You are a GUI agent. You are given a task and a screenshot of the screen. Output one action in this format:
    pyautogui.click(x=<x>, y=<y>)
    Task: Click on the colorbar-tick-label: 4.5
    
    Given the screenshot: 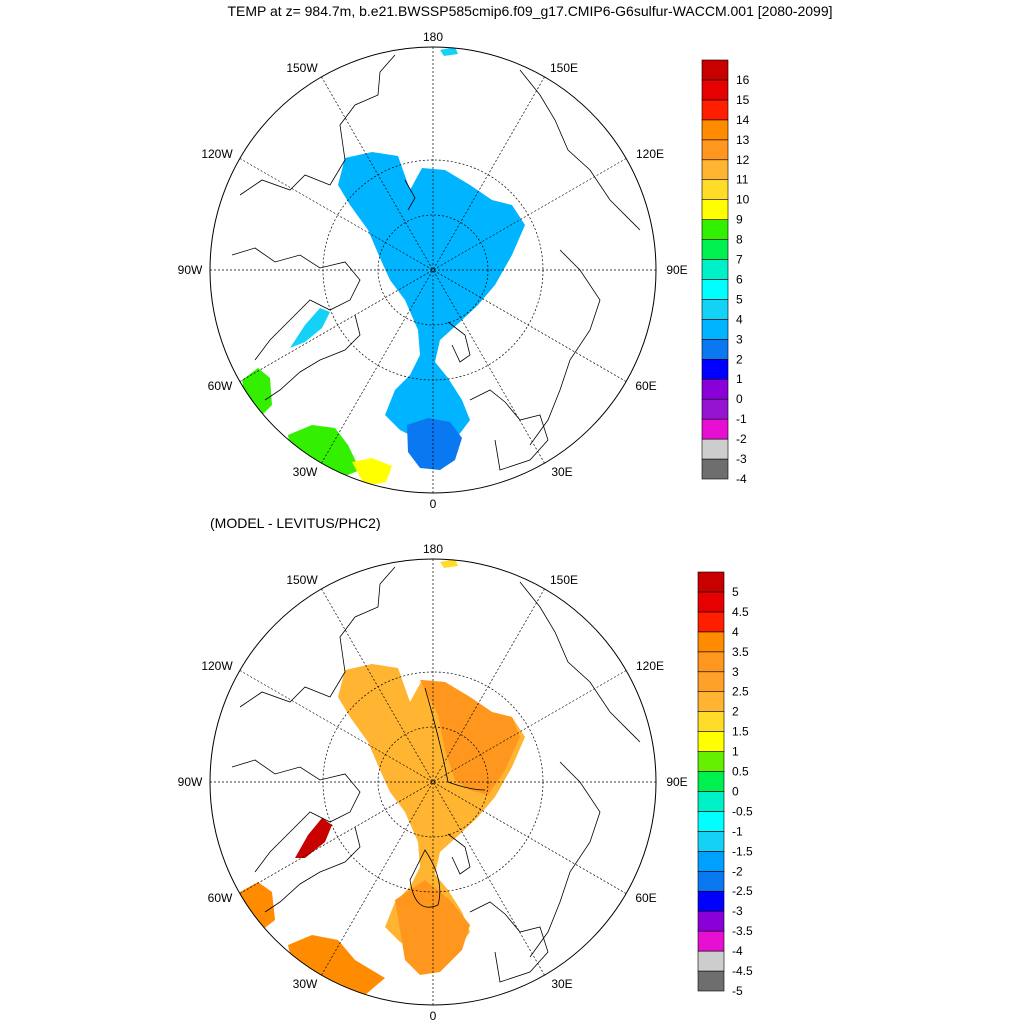 What is the action you would take?
    pyautogui.click(x=740, y=612)
    